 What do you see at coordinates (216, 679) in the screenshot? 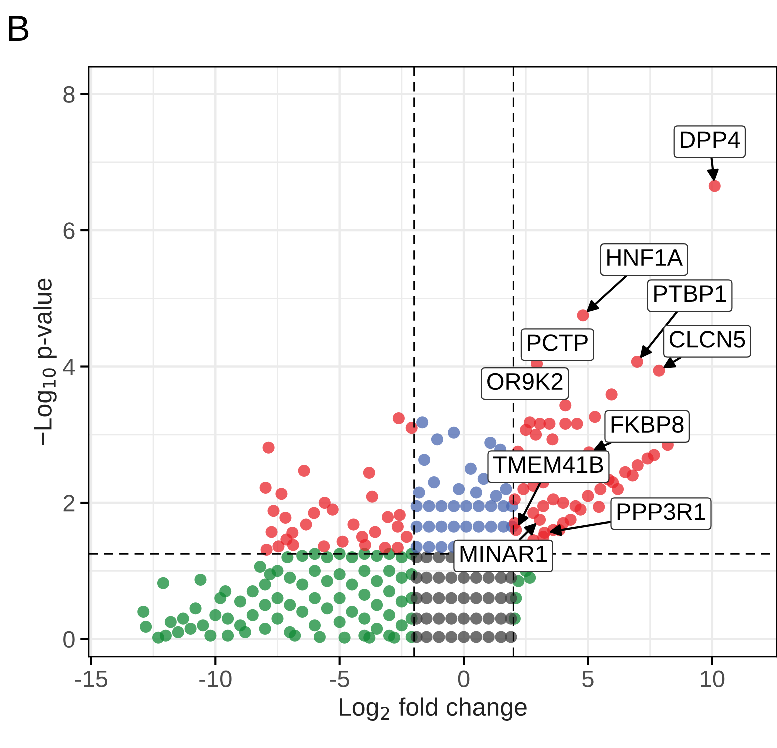
I see `x-tick-label: -10` at bounding box center [216, 679].